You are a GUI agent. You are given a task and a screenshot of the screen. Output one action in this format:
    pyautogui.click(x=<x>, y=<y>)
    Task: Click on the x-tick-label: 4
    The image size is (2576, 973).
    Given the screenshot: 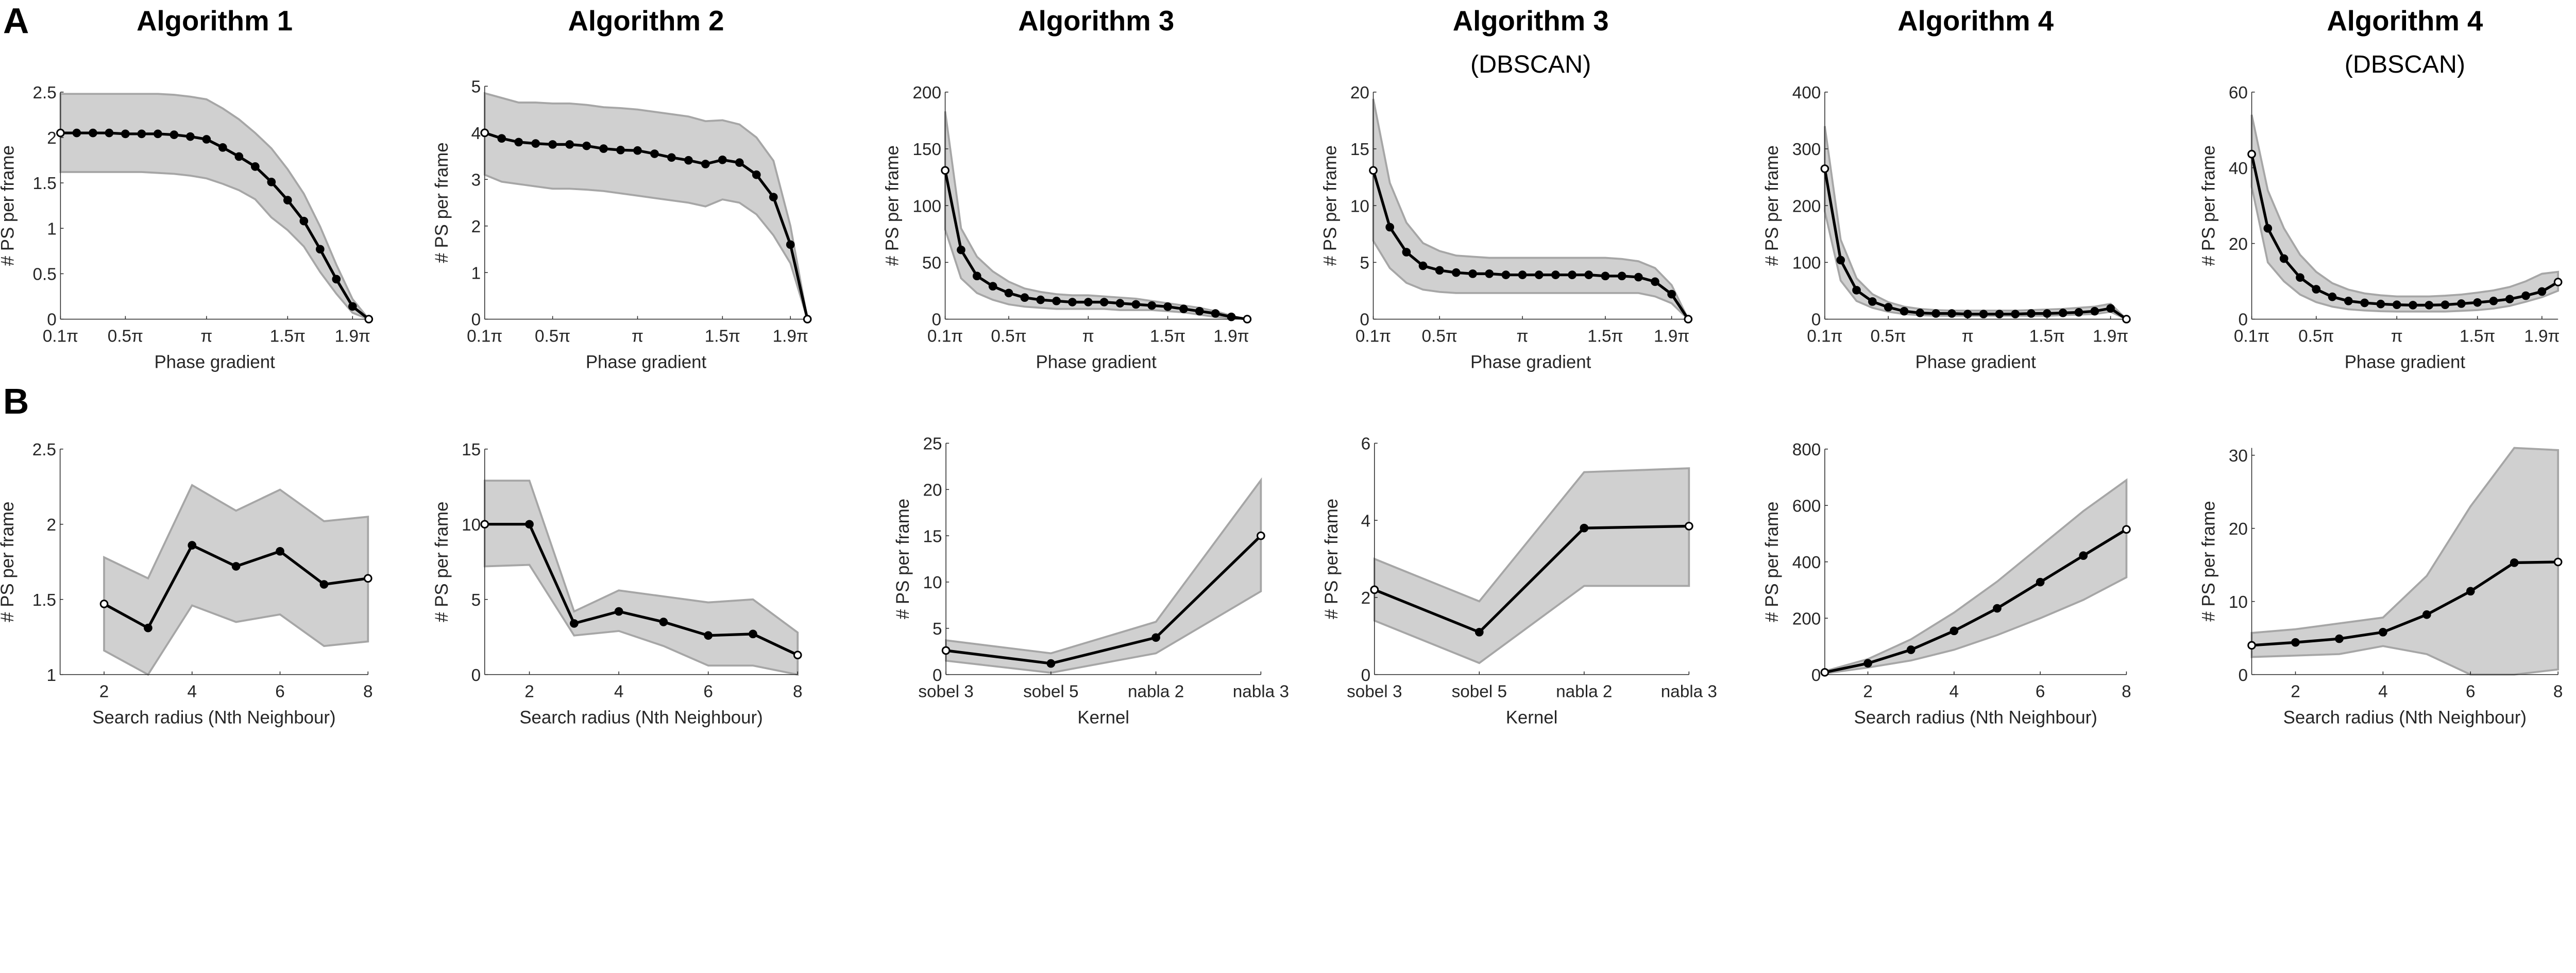 What is the action you would take?
    pyautogui.click(x=1954, y=692)
    